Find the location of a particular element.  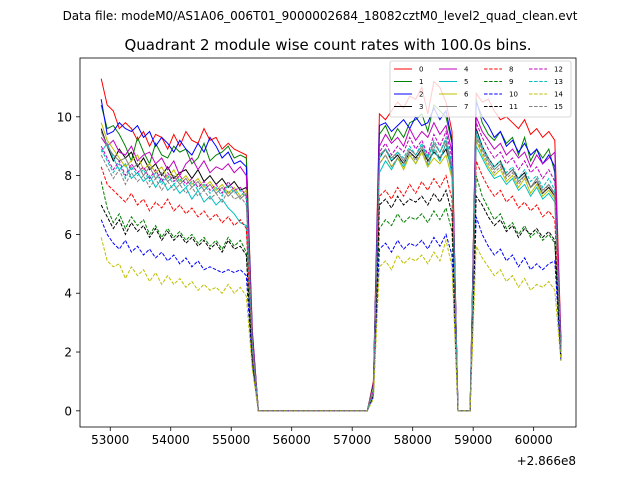

x-tick-label: 60000 is located at coordinates (534, 440).